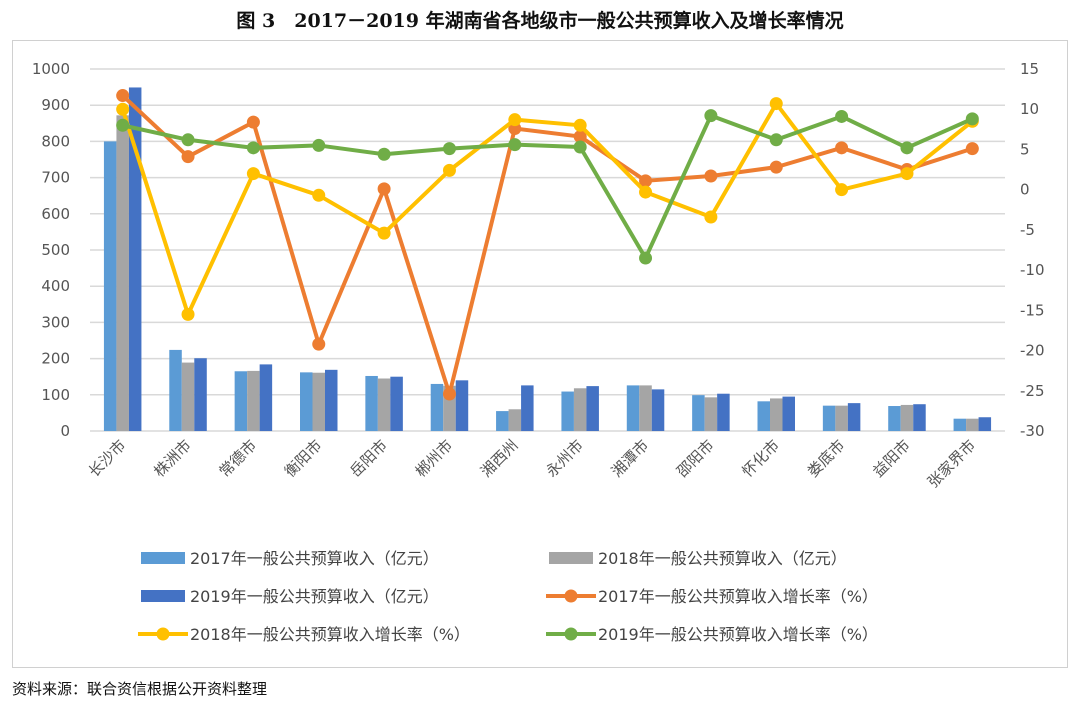 The height and width of the screenshot is (710, 1080). What do you see at coordinates (172, 458) in the screenshot?
I see `category-label: 株洲市` at bounding box center [172, 458].